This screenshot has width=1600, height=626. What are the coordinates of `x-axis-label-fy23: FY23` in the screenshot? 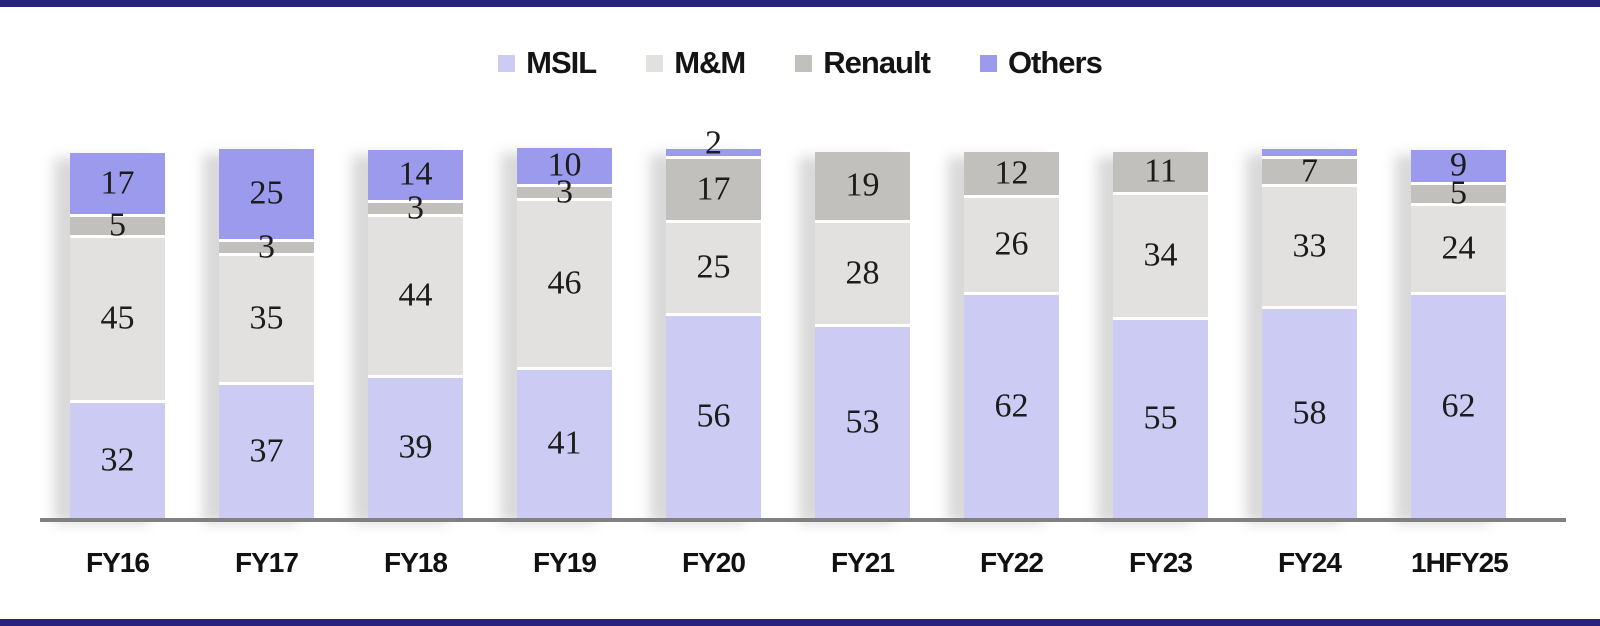 It's located at (1161, 562).